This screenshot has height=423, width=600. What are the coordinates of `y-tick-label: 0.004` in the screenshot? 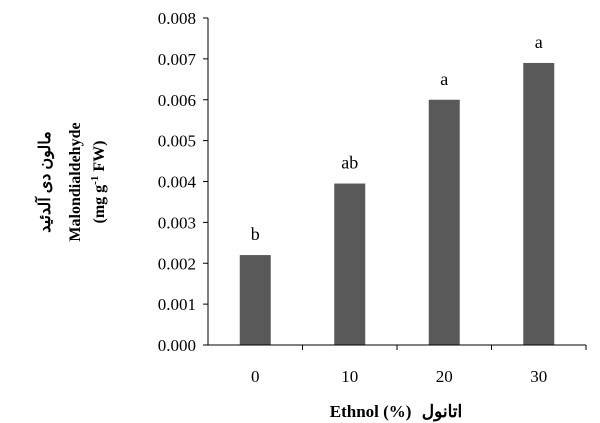 It's located at (177, 182).